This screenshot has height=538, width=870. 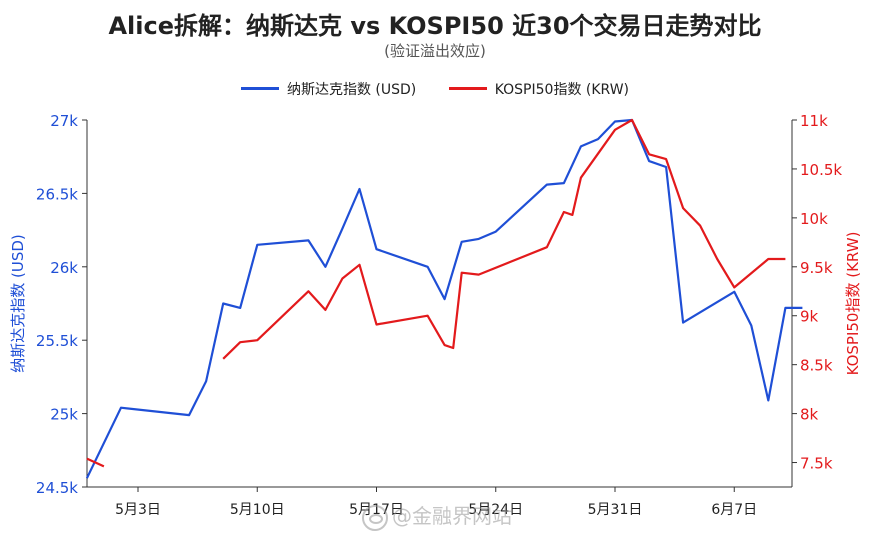 What do you see at coordinates (259, 88) in the screenshot?
I see `legend-swatch-nasdaq` at bounding box center [259, 88].